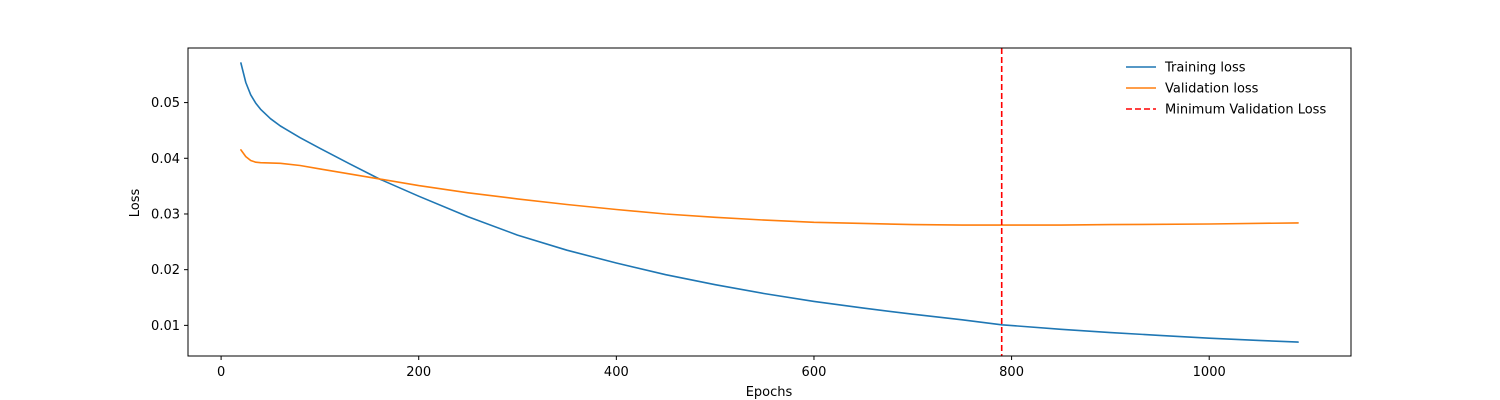 The image size is (1500, 400). I want to click on y-tick-label: 0.02, so click(165, 270).